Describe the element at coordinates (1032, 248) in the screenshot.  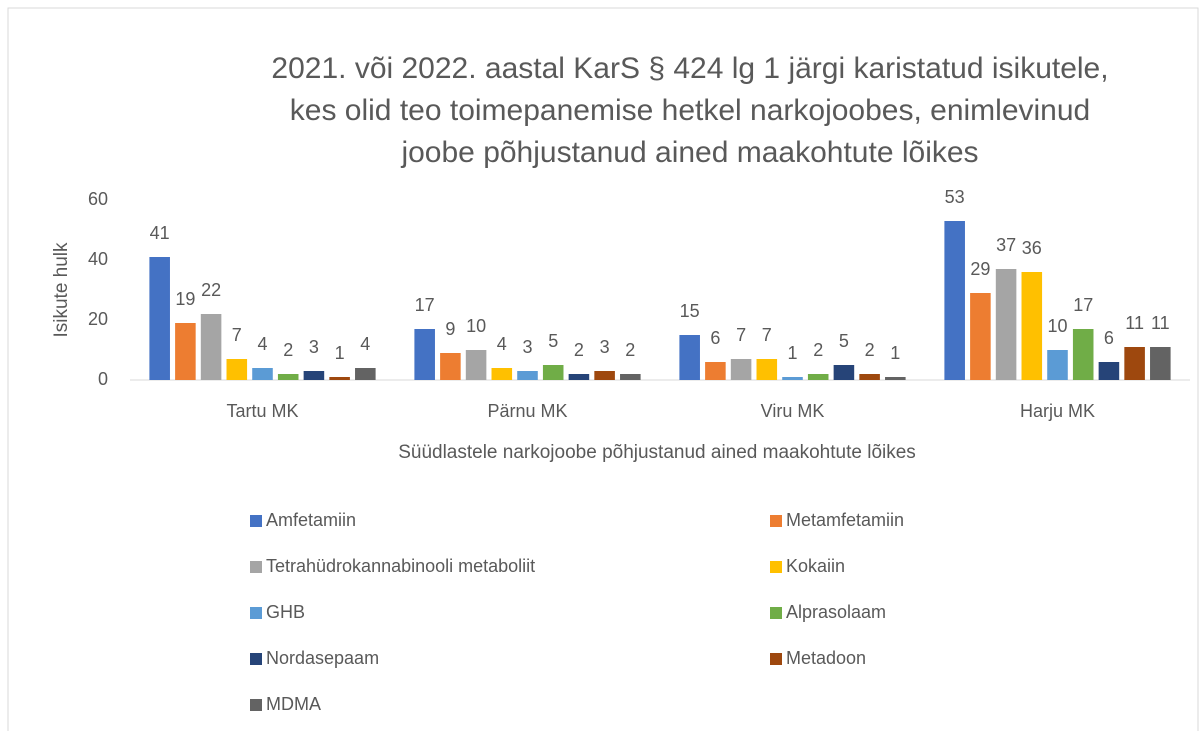
I see `data-label: 36` at that location.